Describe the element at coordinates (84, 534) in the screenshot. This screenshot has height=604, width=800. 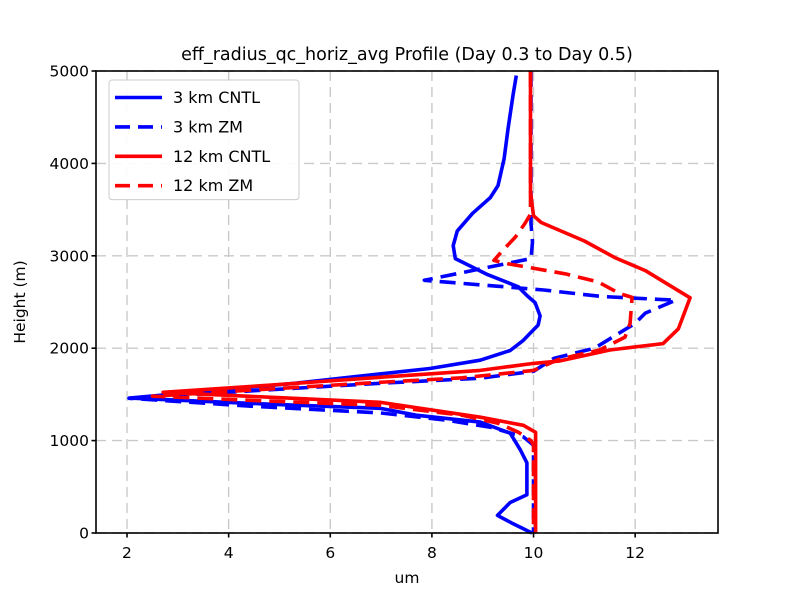
I see `y-tick-label: 0` at that location.